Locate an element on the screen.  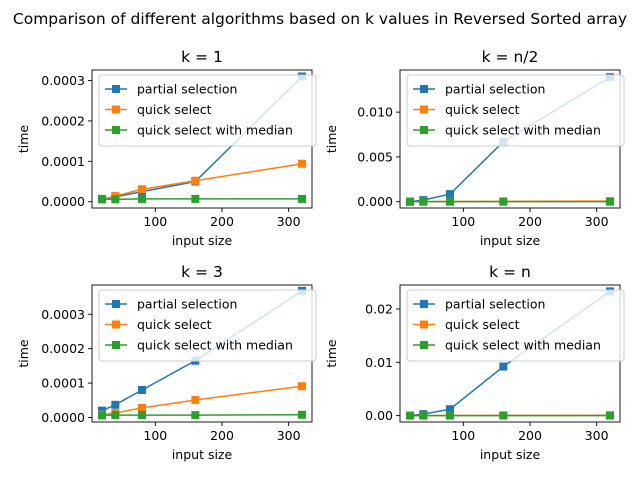
subplot-title: k = 3 is located at coordinates (202, 272).